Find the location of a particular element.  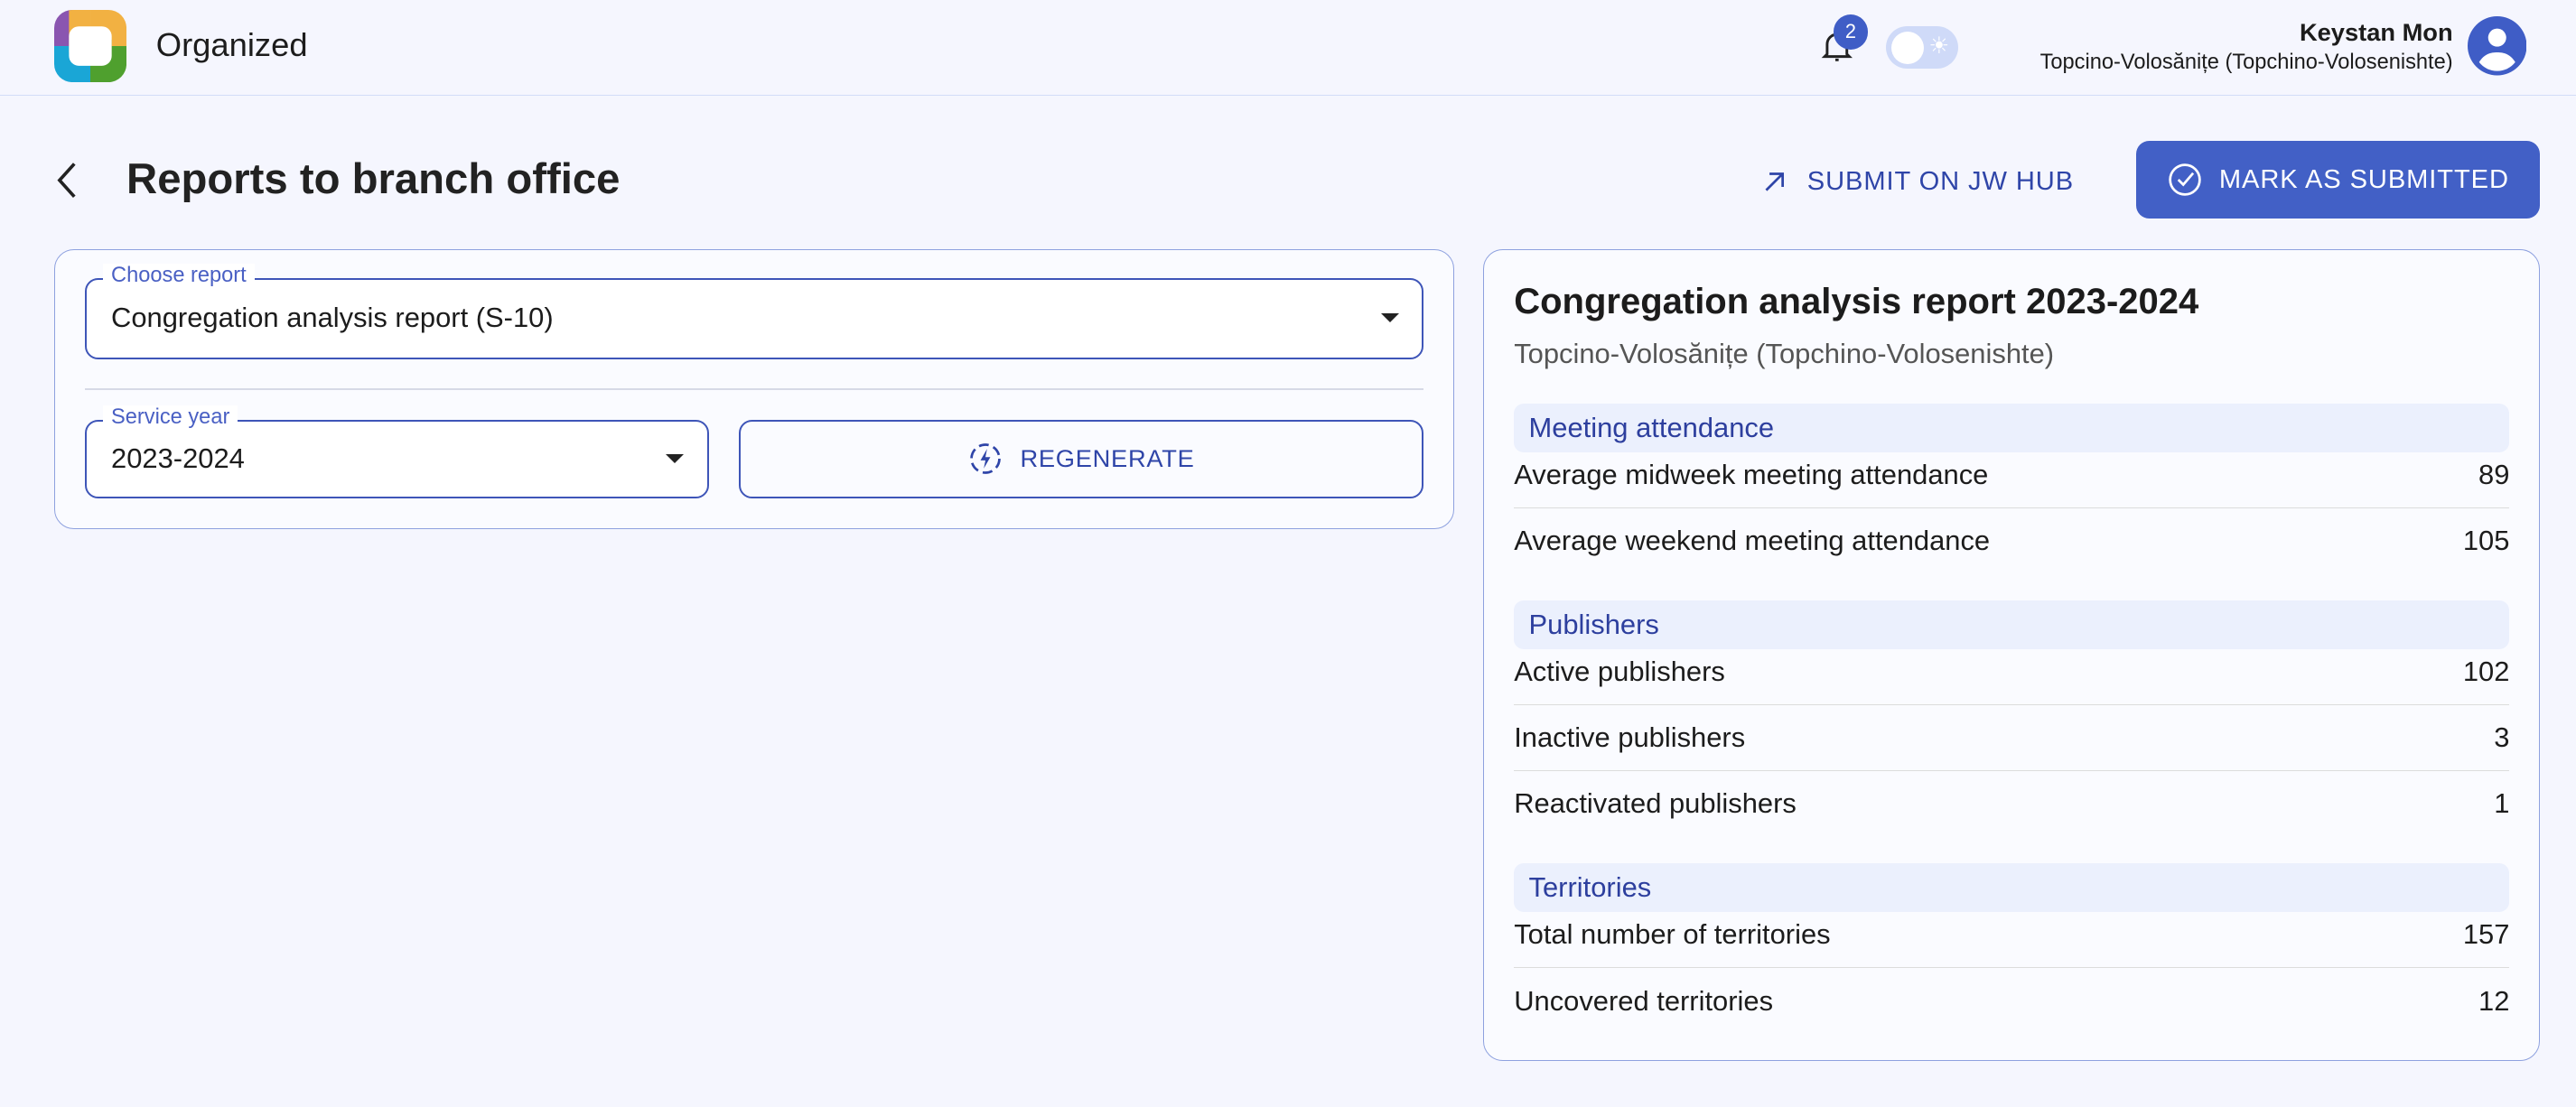

report-row: Active publishers 102 is located at coordinates (2012, 673).